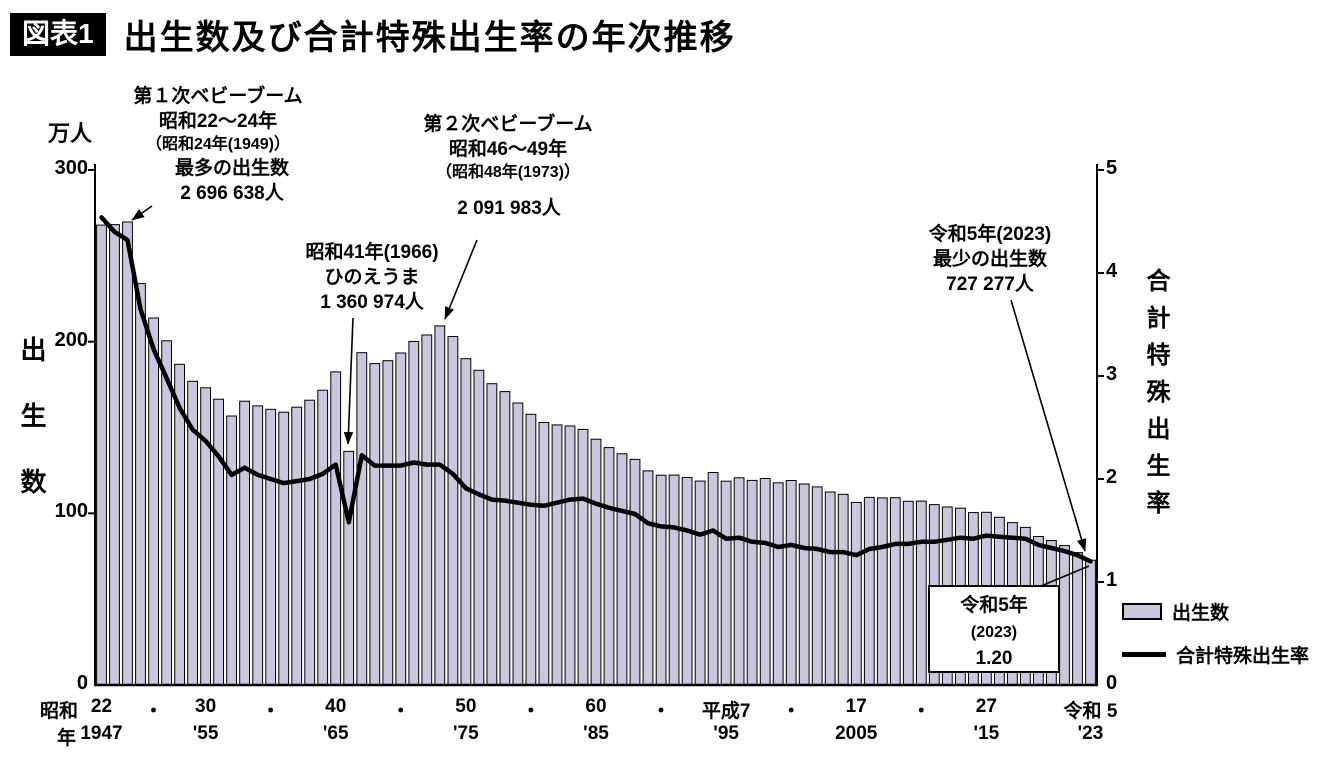 The width and height of the screenshot is (1340, 769). Describe the element at coordinates (1112, 374) in the screenshot. I see `y-right-label-3: 3` at that location.